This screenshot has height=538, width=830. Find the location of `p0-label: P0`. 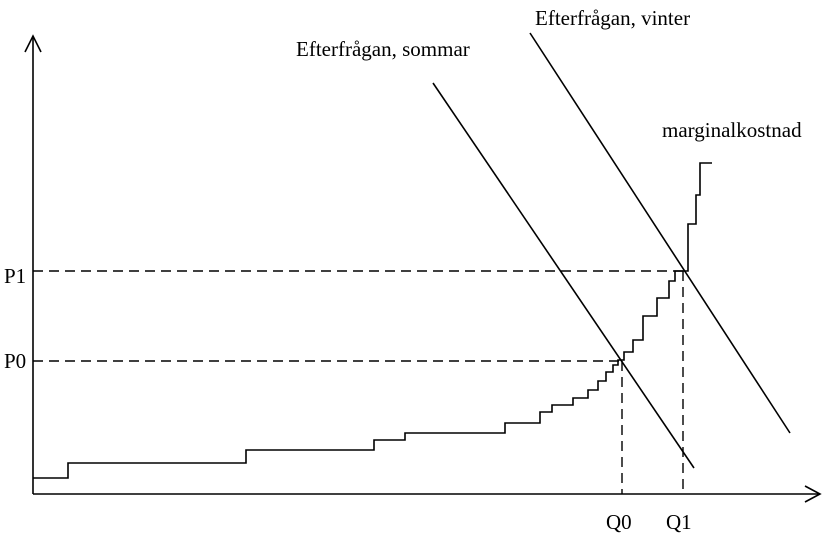

p0-label: P0 is located at coordinates (15, 361).